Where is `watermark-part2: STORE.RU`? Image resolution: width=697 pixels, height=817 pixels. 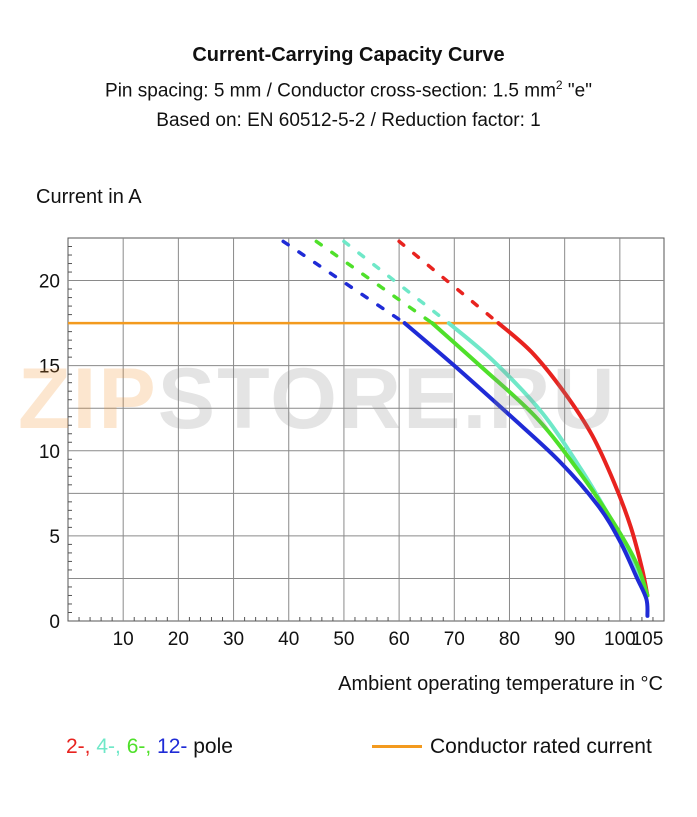 watermark-part2: STORE.RU is located at coordinates (387, 399).